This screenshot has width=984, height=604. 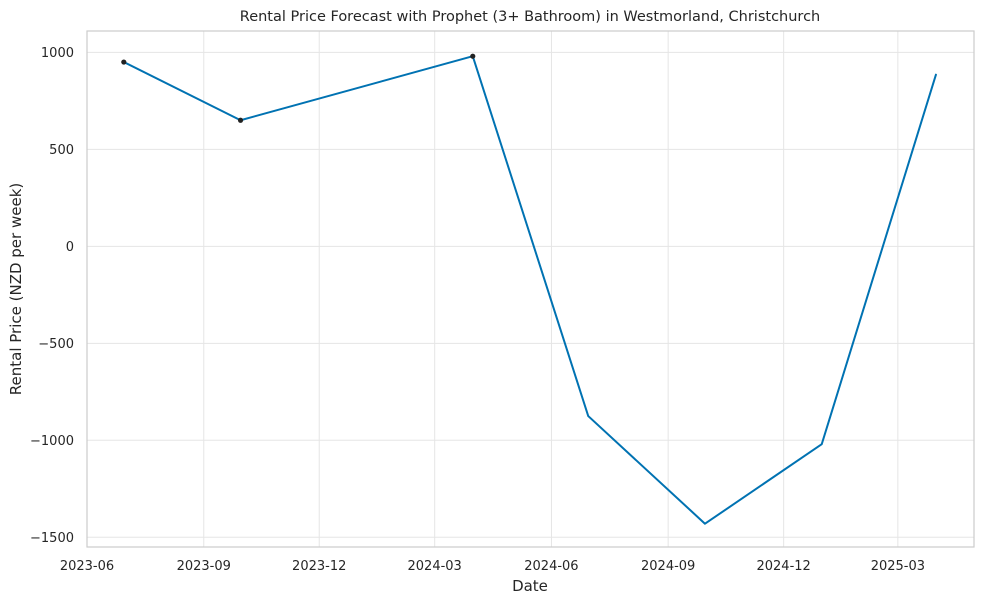 What do you see at coordinates (204, 566) in the screenshot?
I see `x-tick-label: 2023-09` at bounding box center [204, 566].